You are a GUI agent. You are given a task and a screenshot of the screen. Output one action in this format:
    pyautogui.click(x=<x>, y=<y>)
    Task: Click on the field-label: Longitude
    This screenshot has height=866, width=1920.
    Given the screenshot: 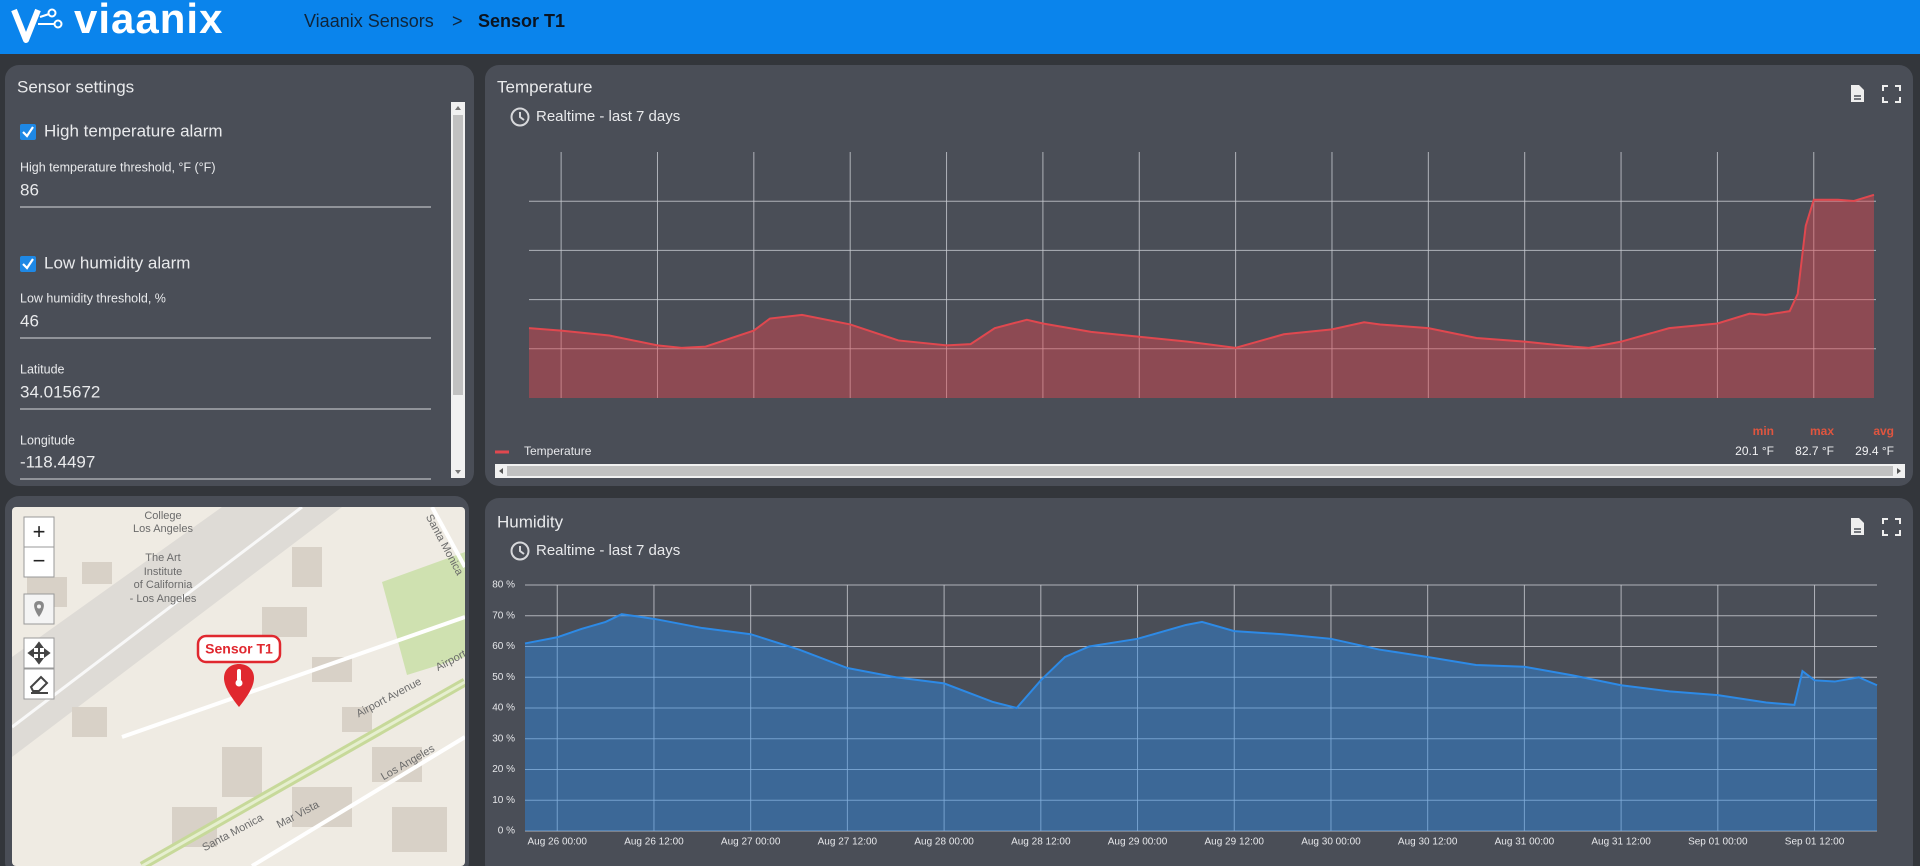 What is the action you would take?
    pyautogui.click(x=47, y=440)
    